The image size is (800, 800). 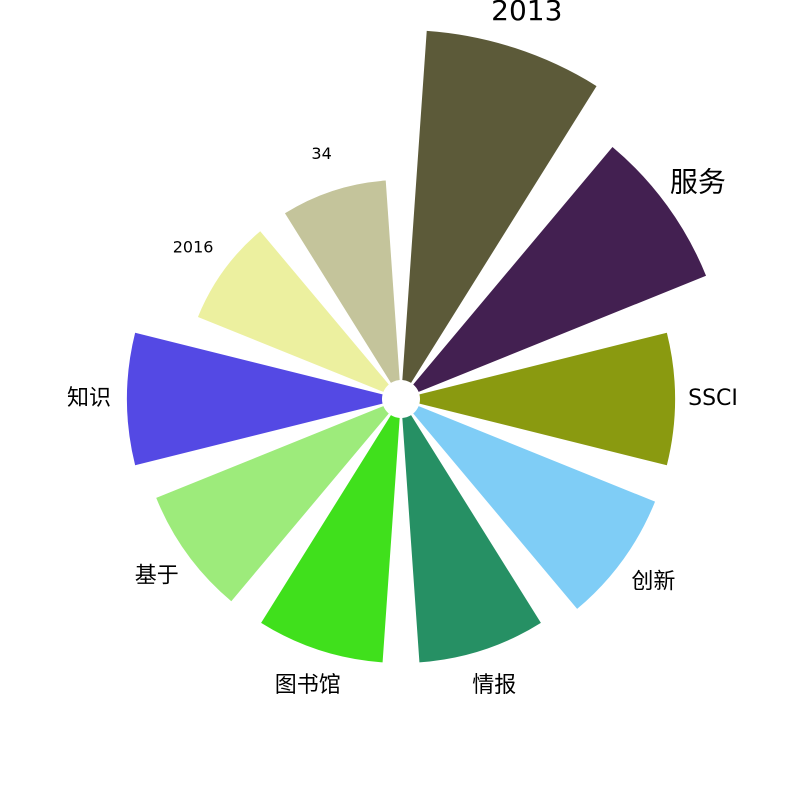 I want to click on category-label-9: 34, so click(x=321, y=153).